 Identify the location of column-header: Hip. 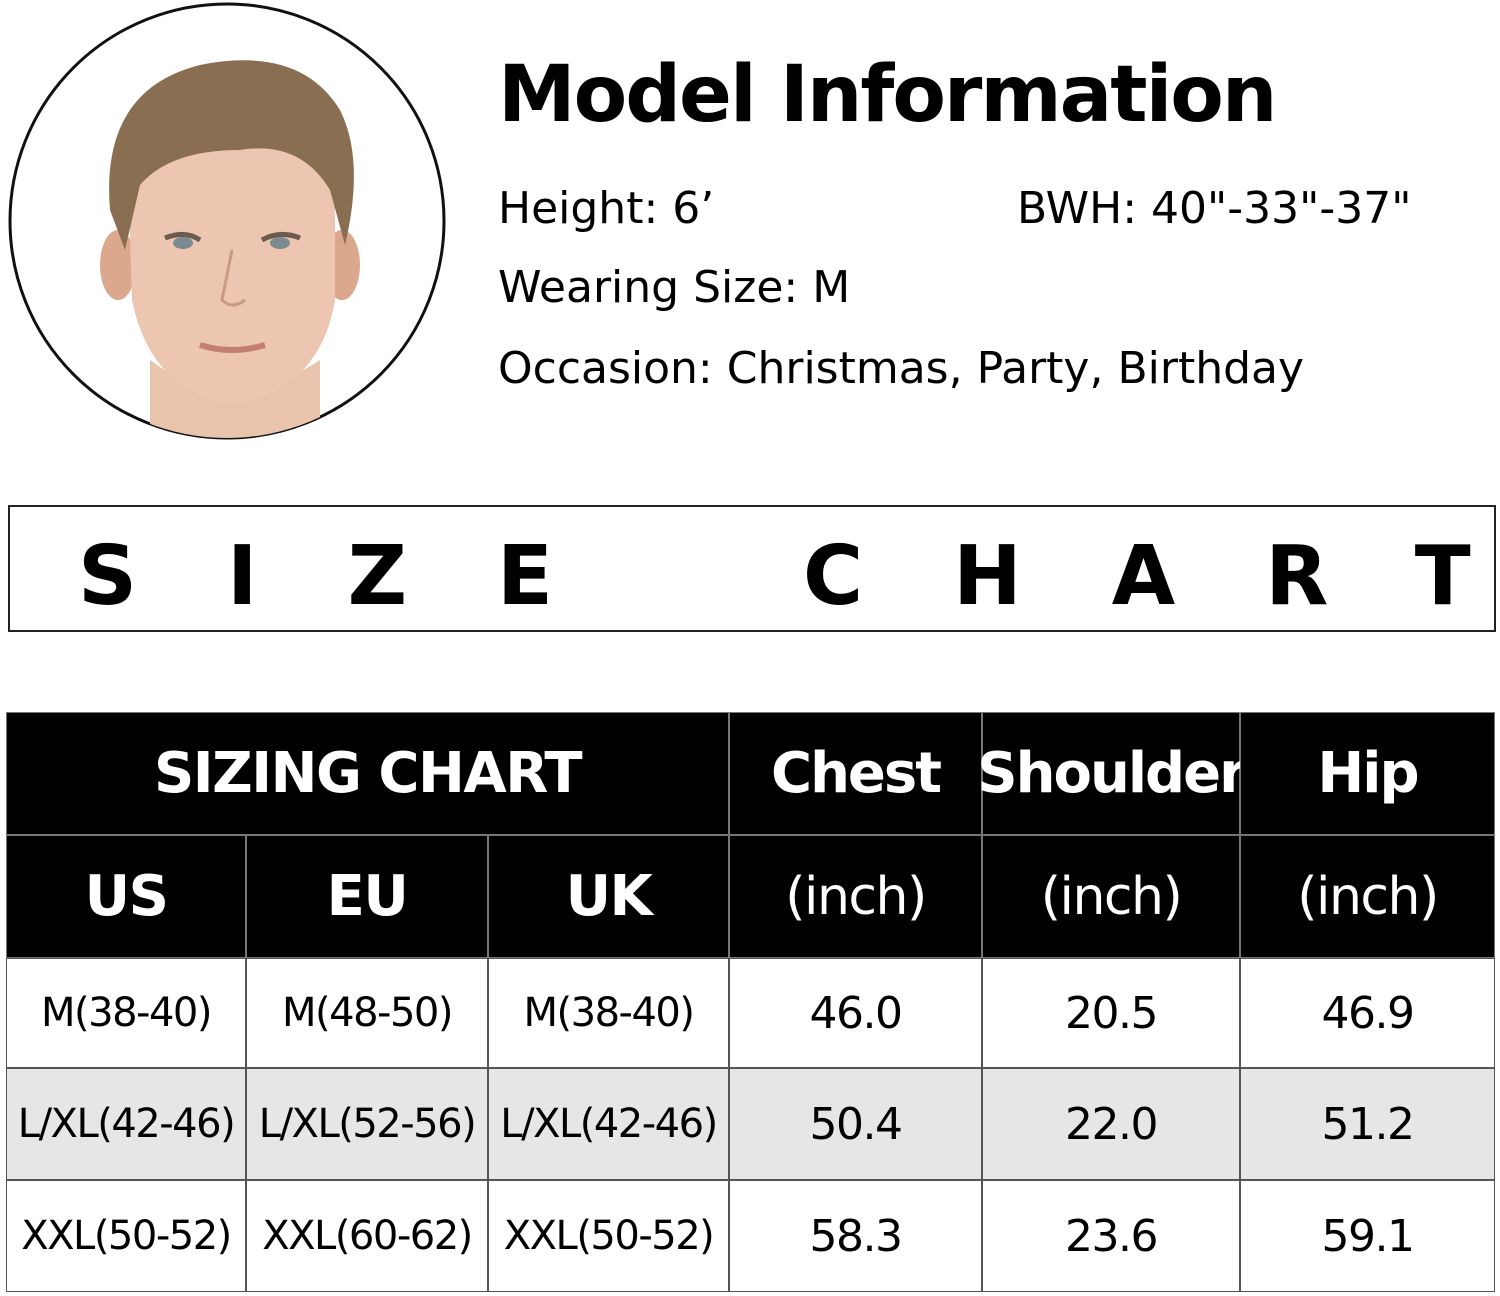
(1367, 773).